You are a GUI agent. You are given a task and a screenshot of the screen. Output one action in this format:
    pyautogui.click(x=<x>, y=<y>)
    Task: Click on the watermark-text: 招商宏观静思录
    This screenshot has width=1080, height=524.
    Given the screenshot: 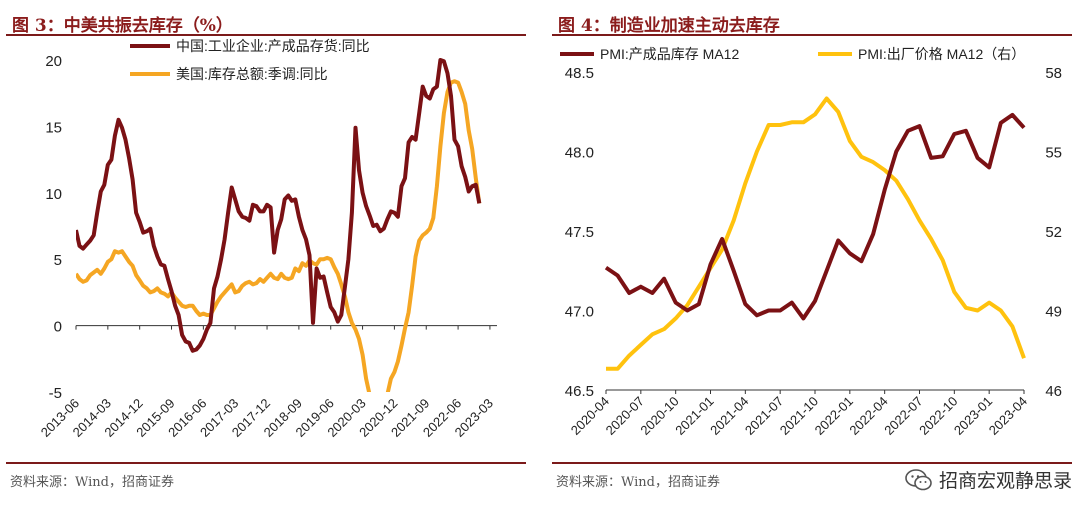 What is the action you would take?
    pyautogui.click(x=1005, y=481)
    